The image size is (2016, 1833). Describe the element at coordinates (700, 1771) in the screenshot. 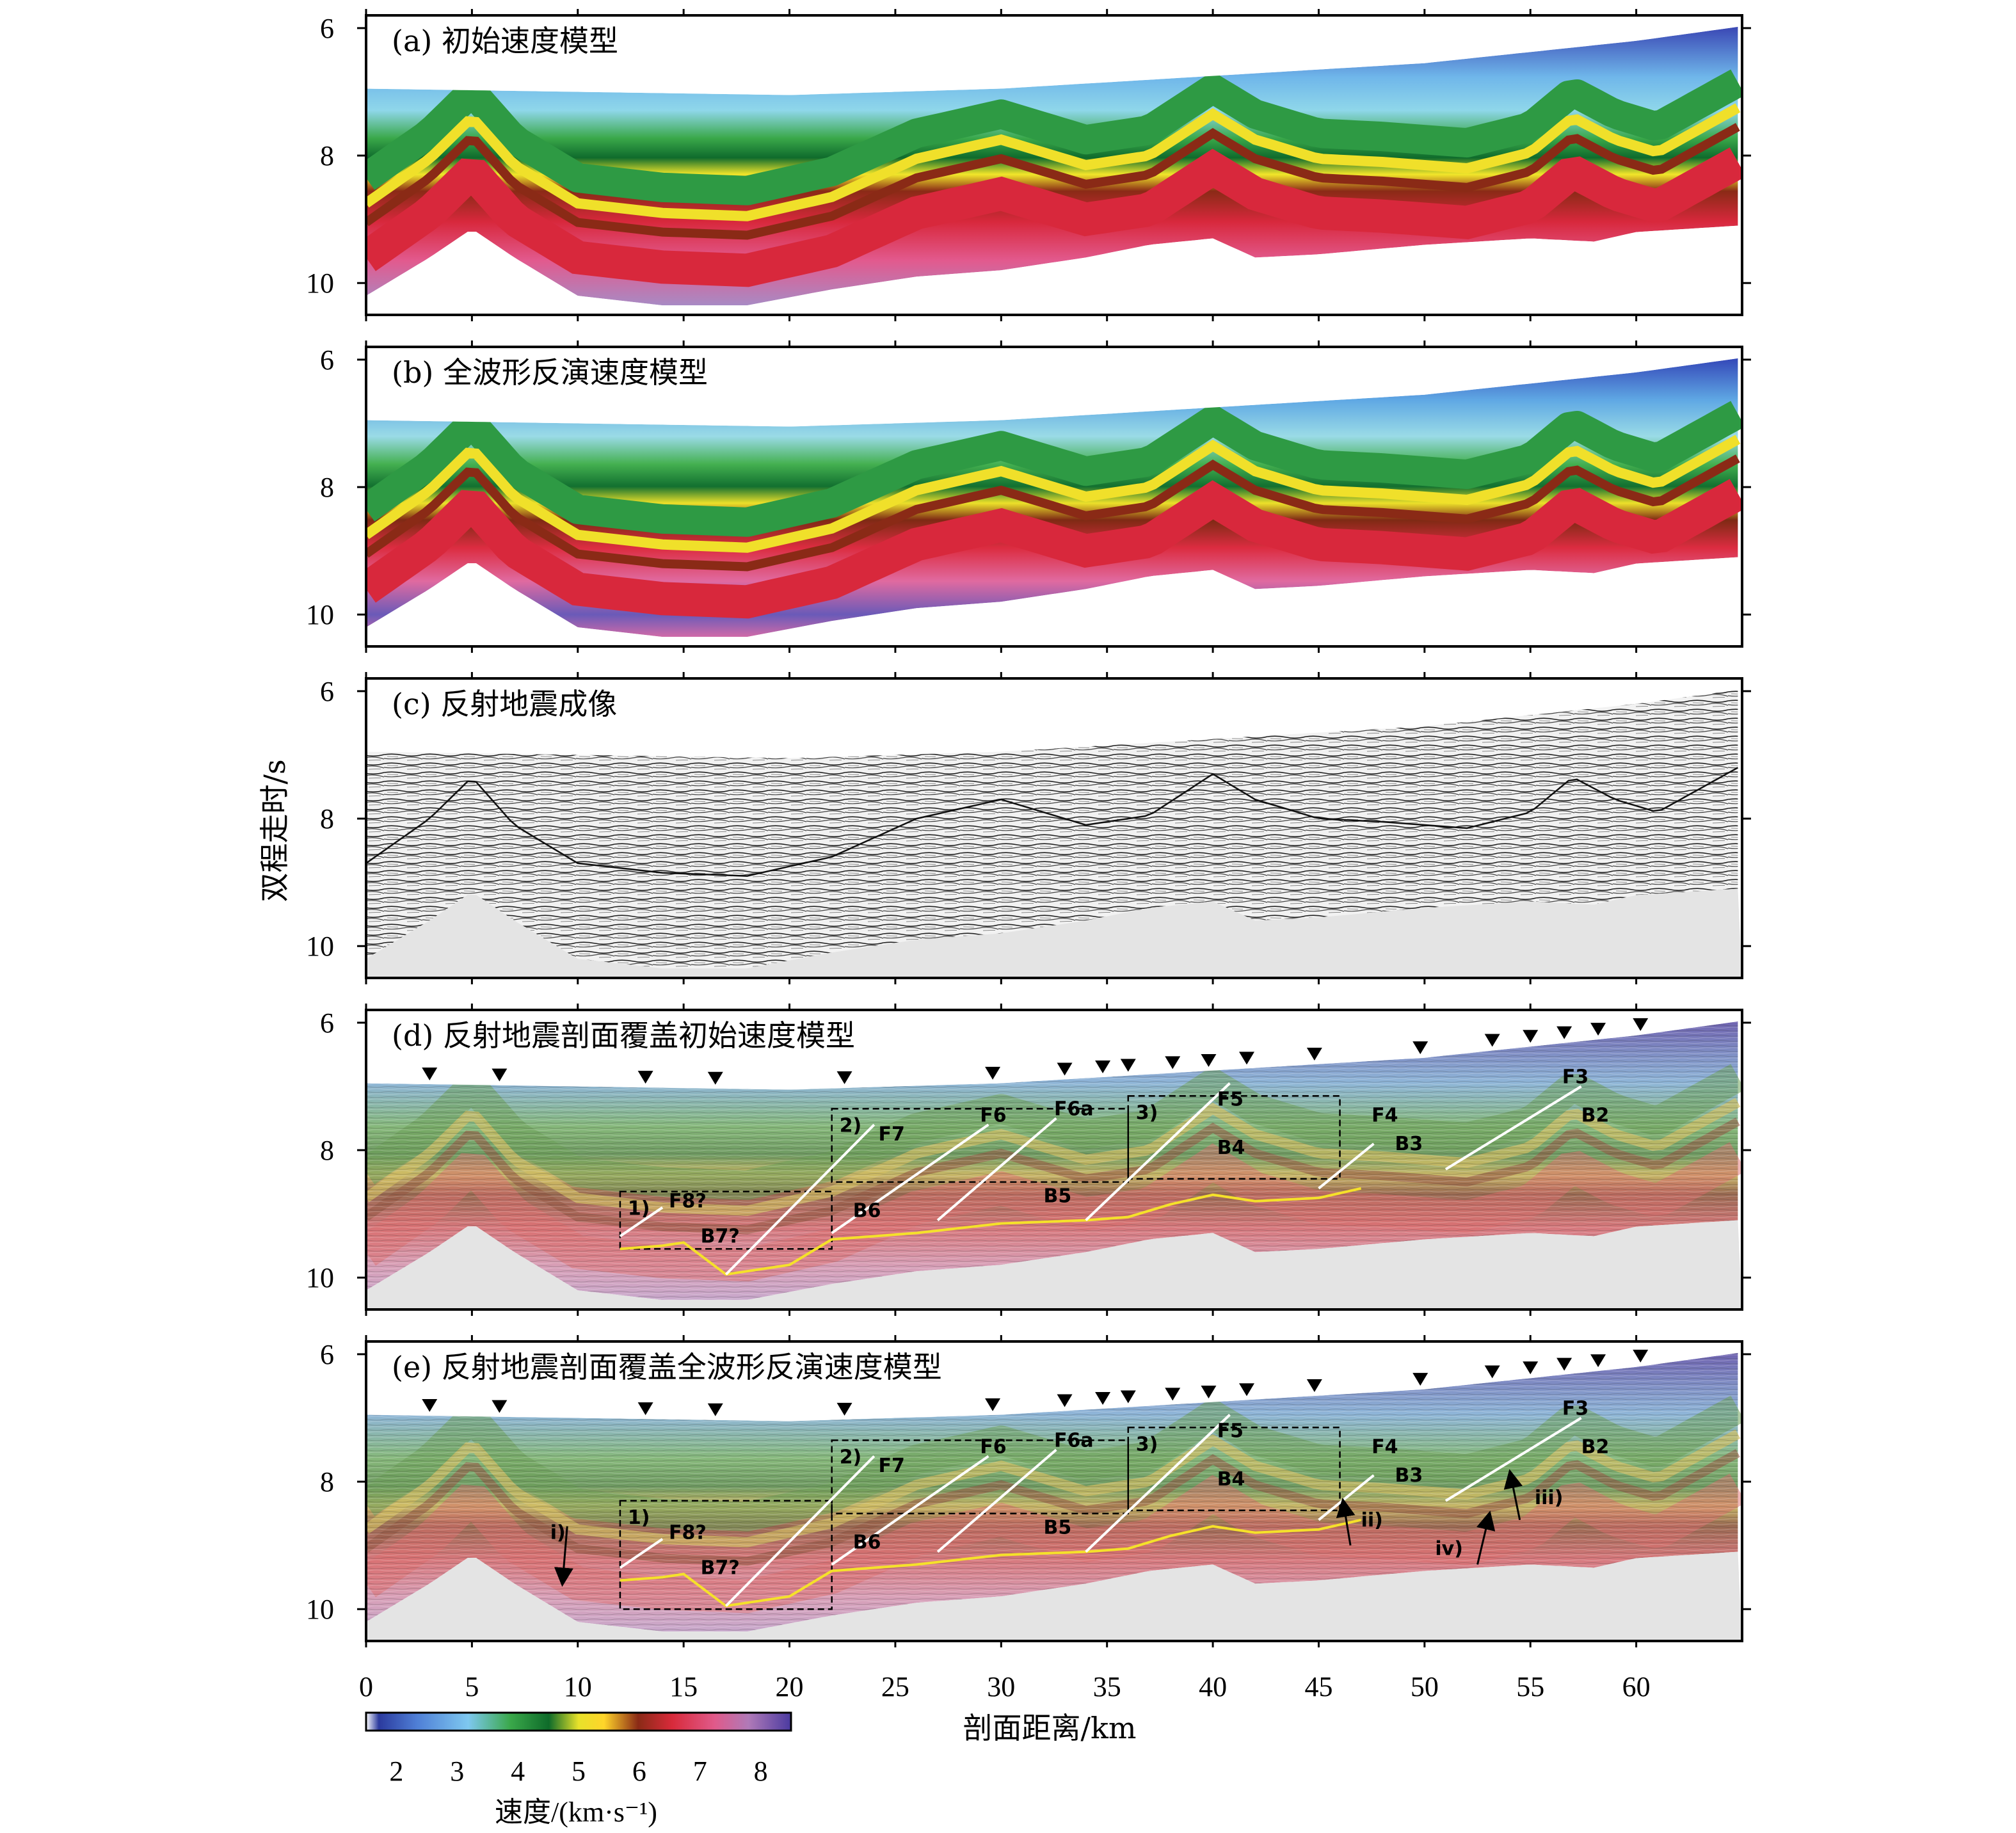

I see `colorbar-tick-label: 7` at that location.